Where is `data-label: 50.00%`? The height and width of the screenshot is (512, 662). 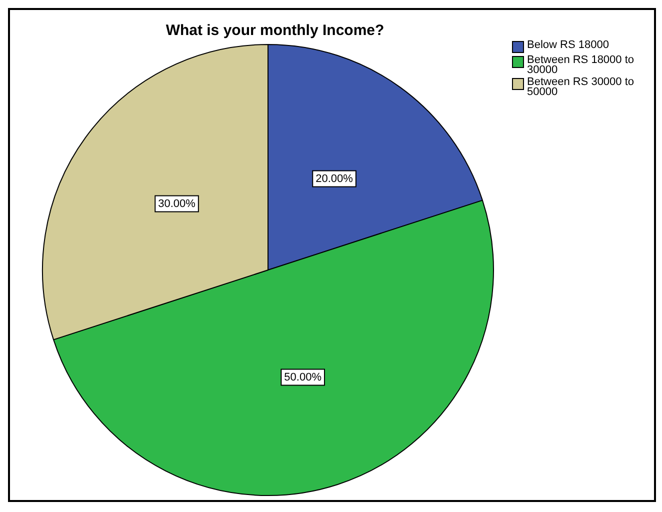 data-label: 50.00% is located at coordinates (303, 377).